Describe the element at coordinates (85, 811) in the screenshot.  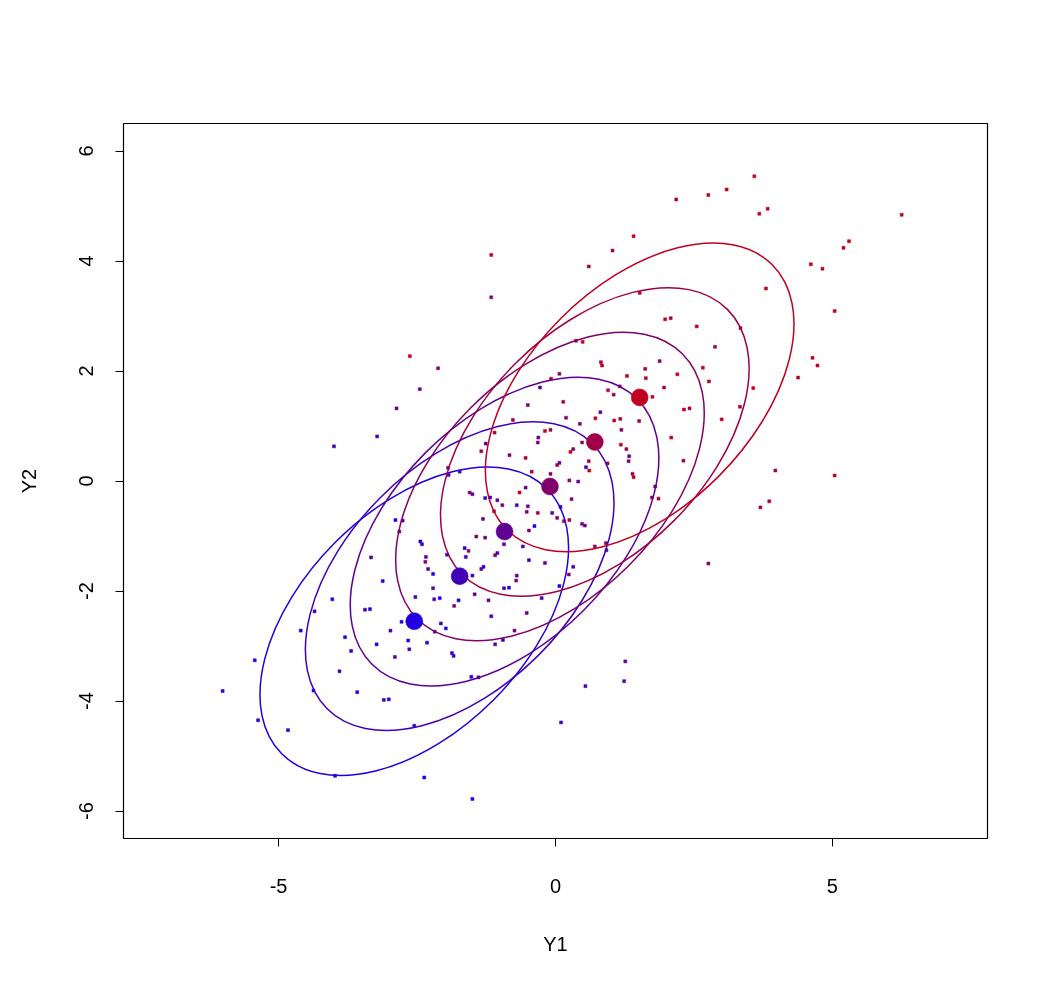
I see `y-tick-label: -6` at that location.